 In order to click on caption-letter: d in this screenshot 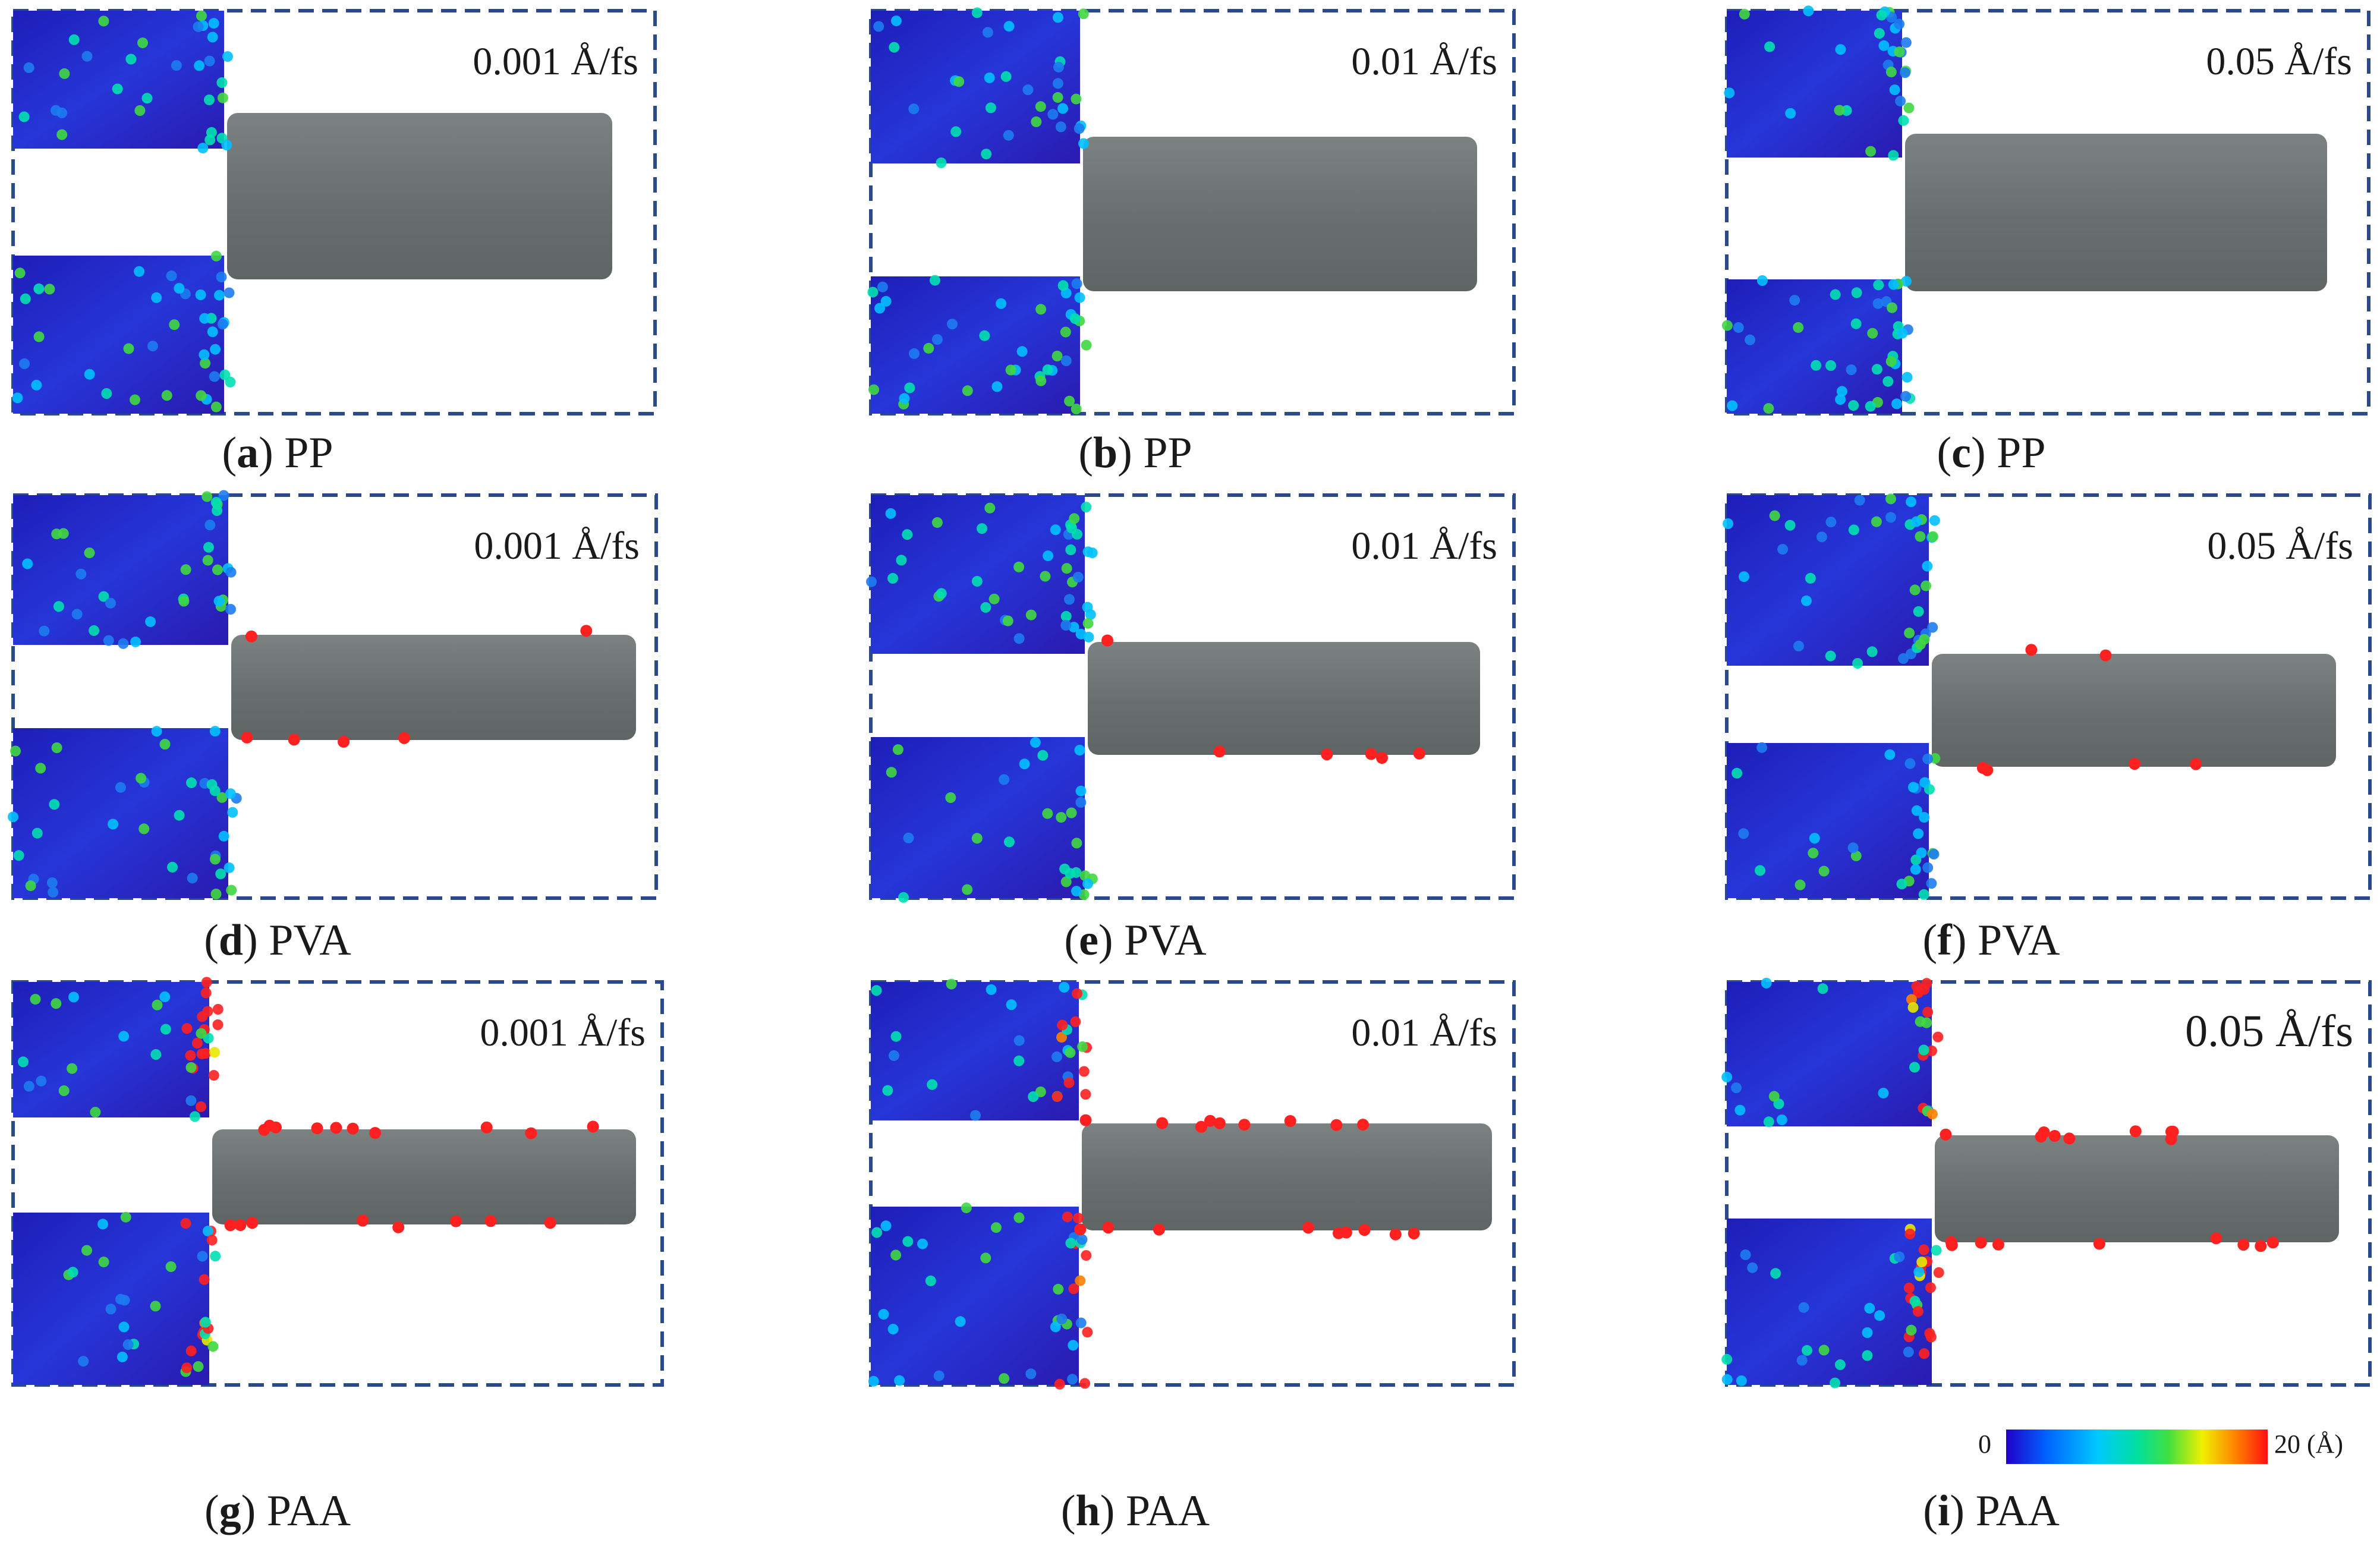, I will do `click(231, 940)`.